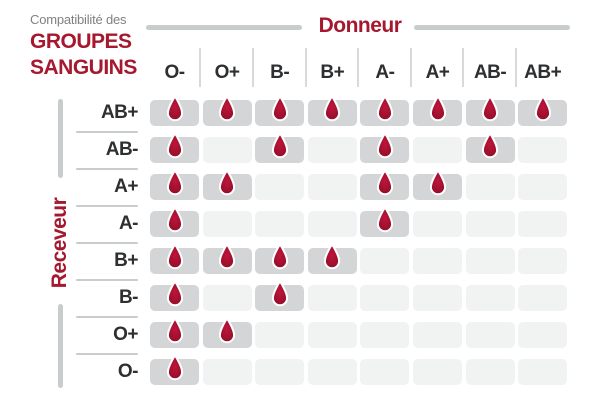 Image resolution: width=600 pixels, height=400 pixels. Describe the element at coordinates (490, 298) in the screenshot. I see `cell-B--from-AB-` at that location.